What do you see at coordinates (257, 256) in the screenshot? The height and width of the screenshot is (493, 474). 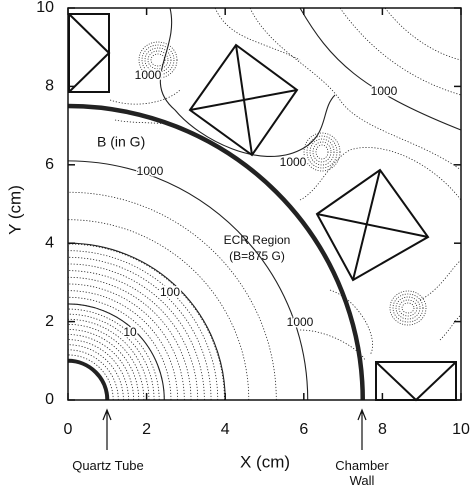 I see `annotation: (B=875 G)` at bounding box center [257, 256].